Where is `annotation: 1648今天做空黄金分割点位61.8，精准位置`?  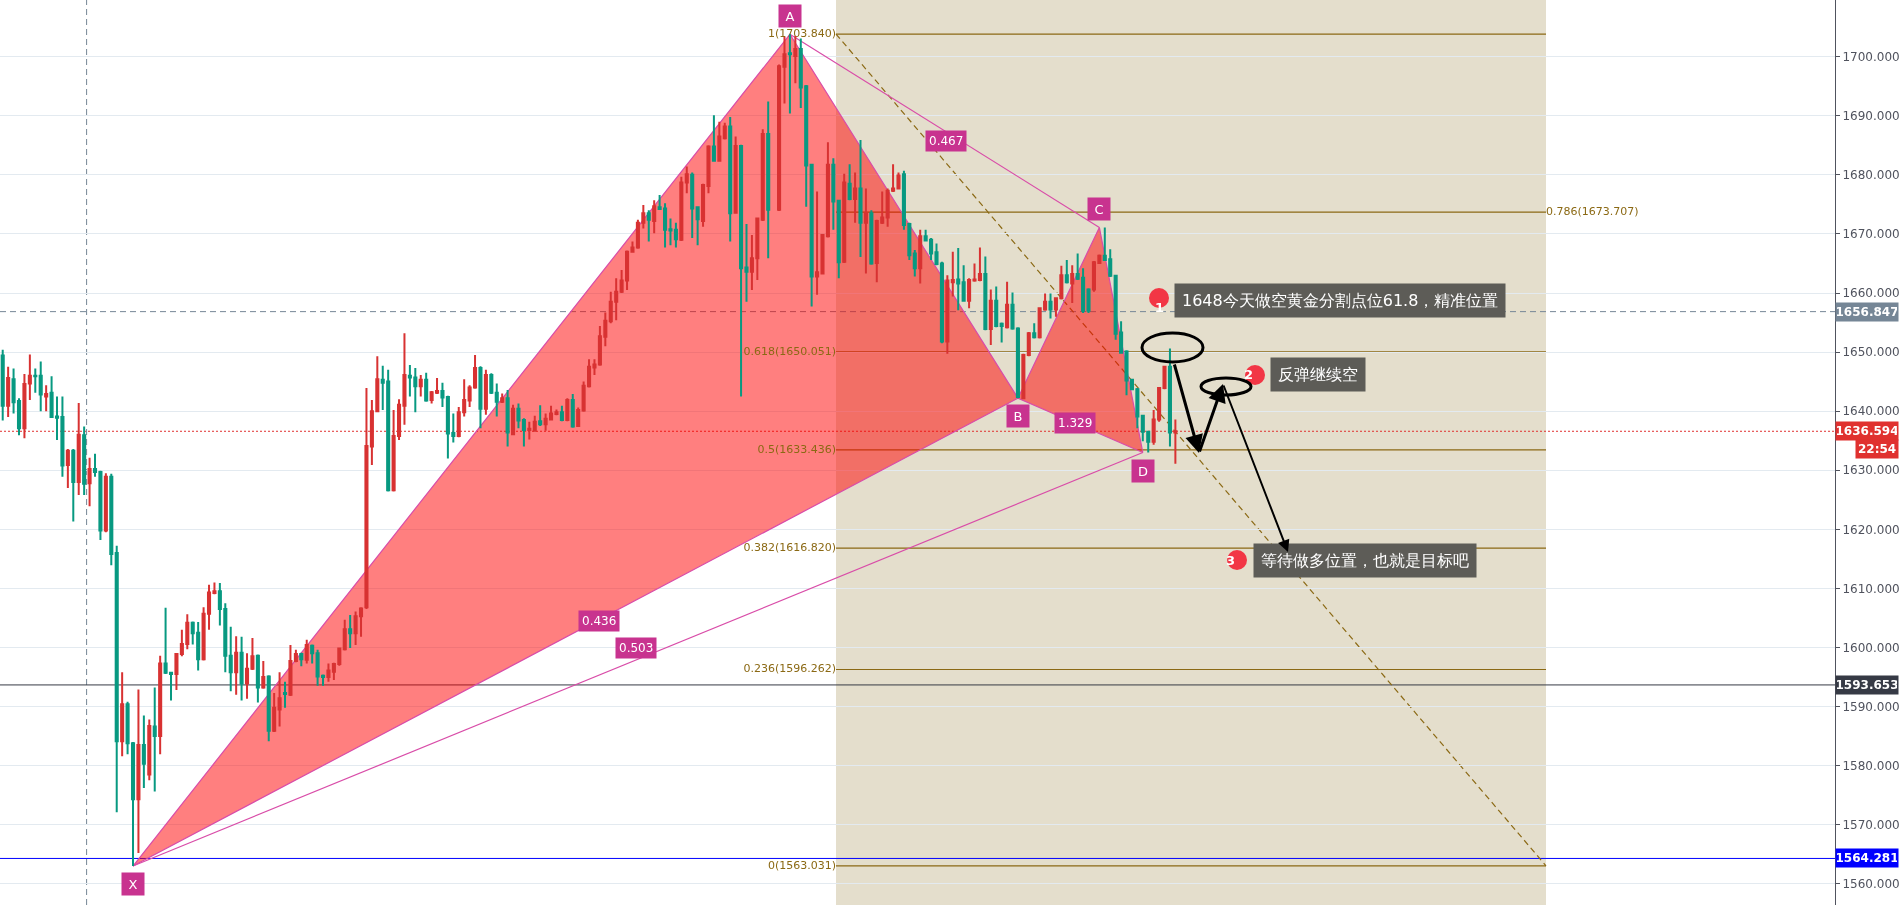
annotation: 1648今天做空黄金分割点位61.8，精准位置 is located at coordinates (1340, 300).